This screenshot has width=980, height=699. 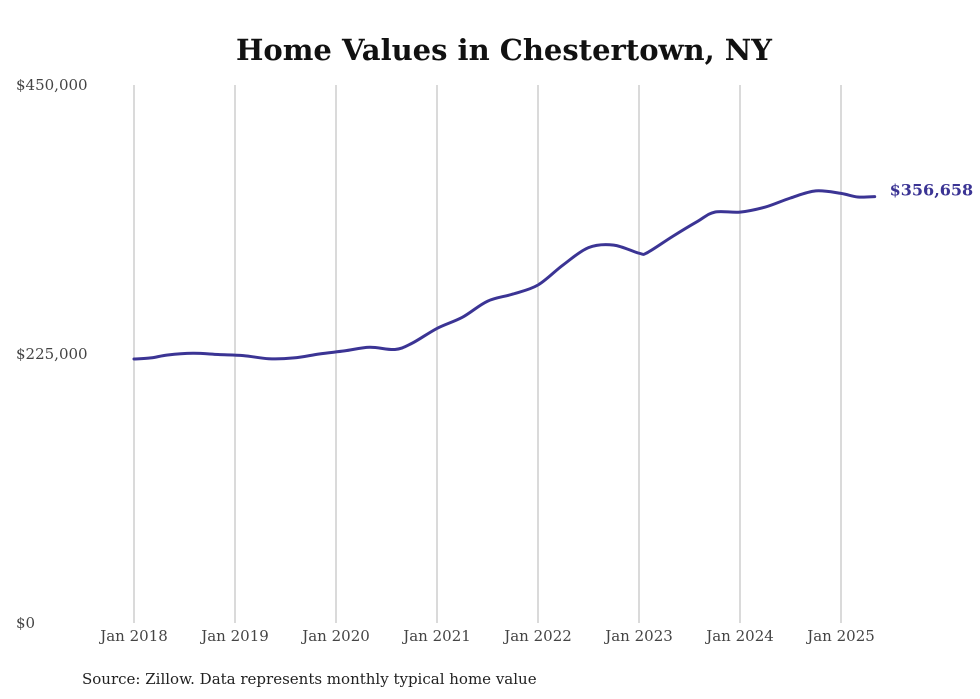 I want to click on chart-title: Home Values in Chestertown, NY, so click(x=504, y=50).